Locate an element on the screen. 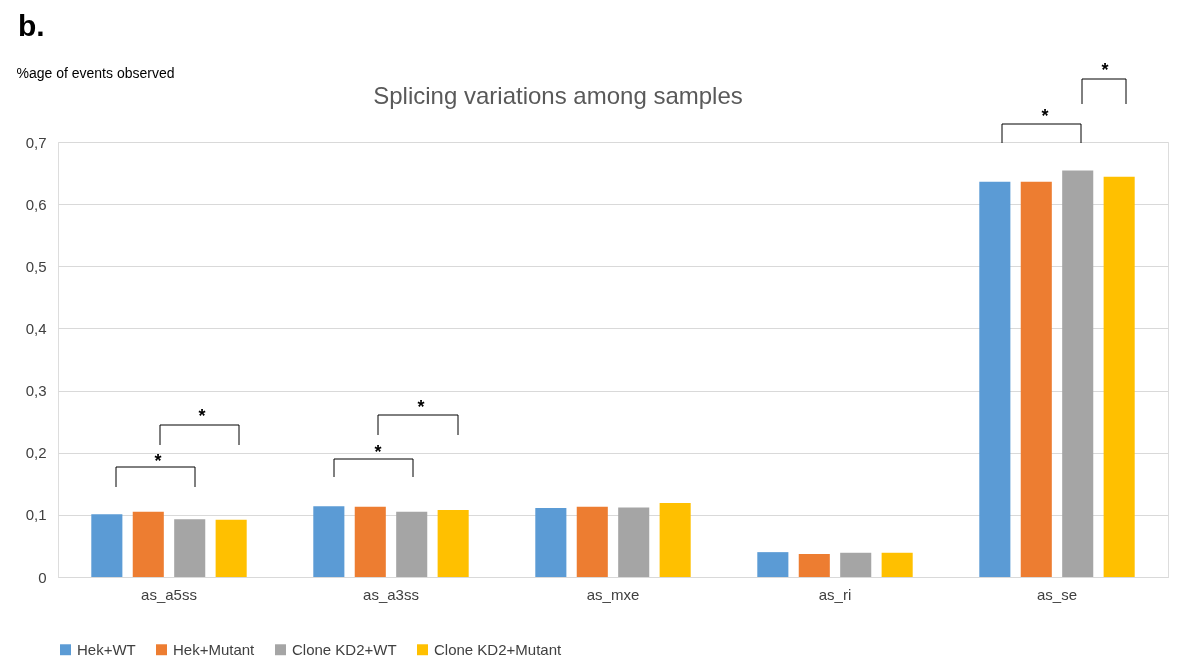 This screenshot has width=1192, height=668. y-tick-label: 0 is located at coordinates (42, 577).